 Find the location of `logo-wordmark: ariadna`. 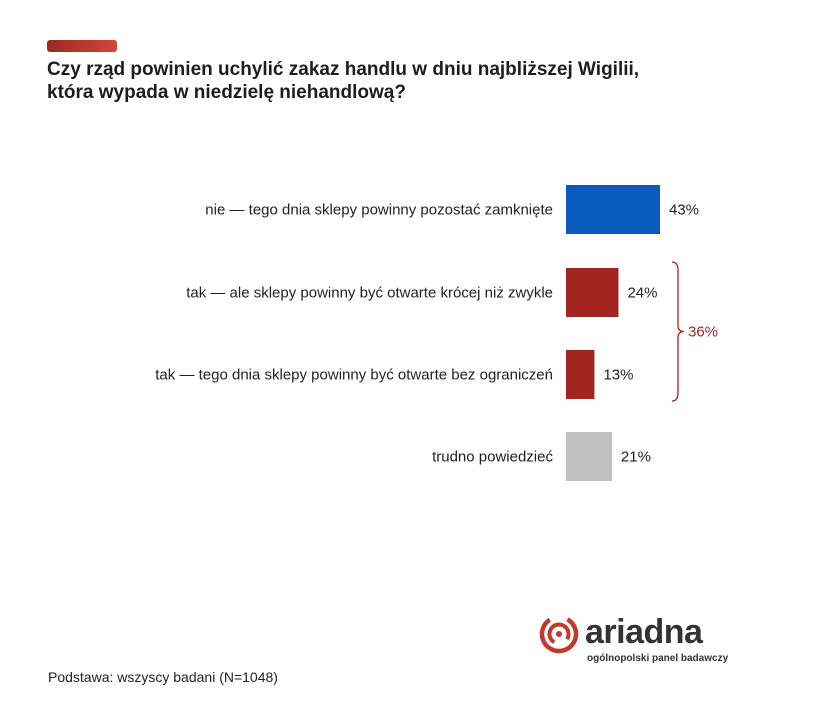

logo-wordmark: ariadna is located at coordinates (644, 632).